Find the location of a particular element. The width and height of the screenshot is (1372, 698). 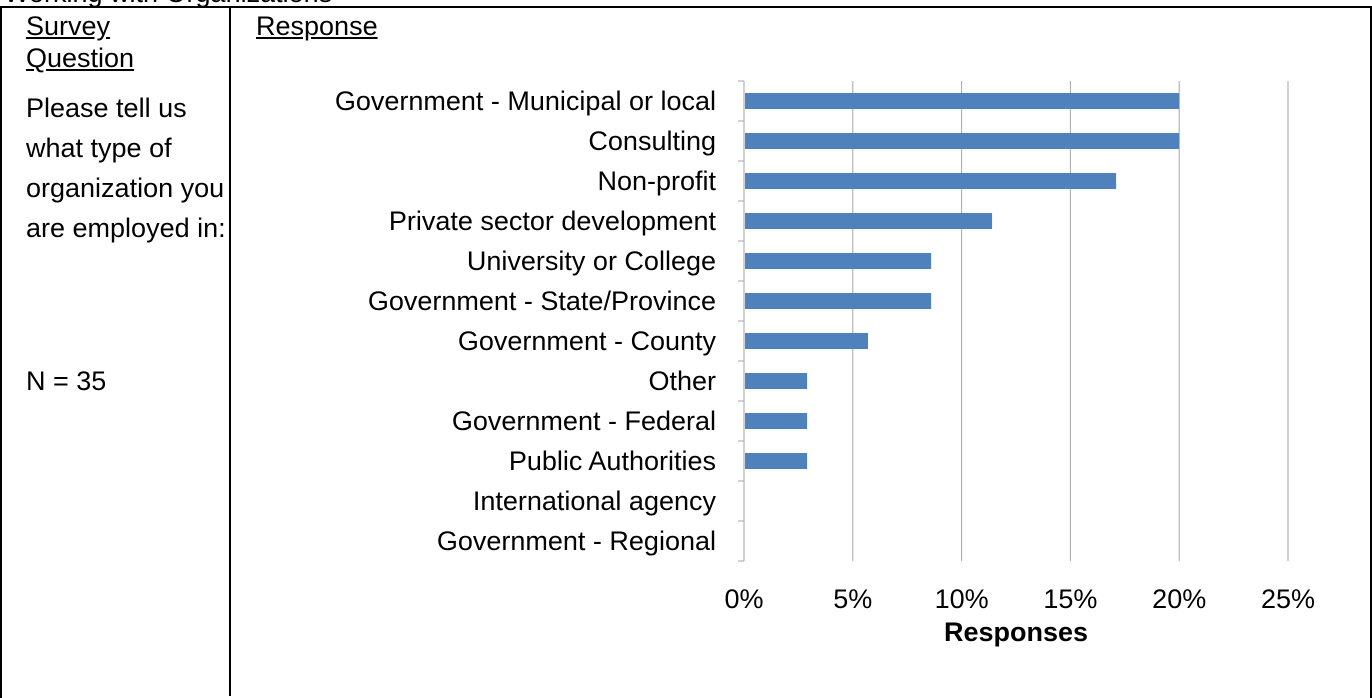

category-label: Non-profit is located at coordinates (656, 181).